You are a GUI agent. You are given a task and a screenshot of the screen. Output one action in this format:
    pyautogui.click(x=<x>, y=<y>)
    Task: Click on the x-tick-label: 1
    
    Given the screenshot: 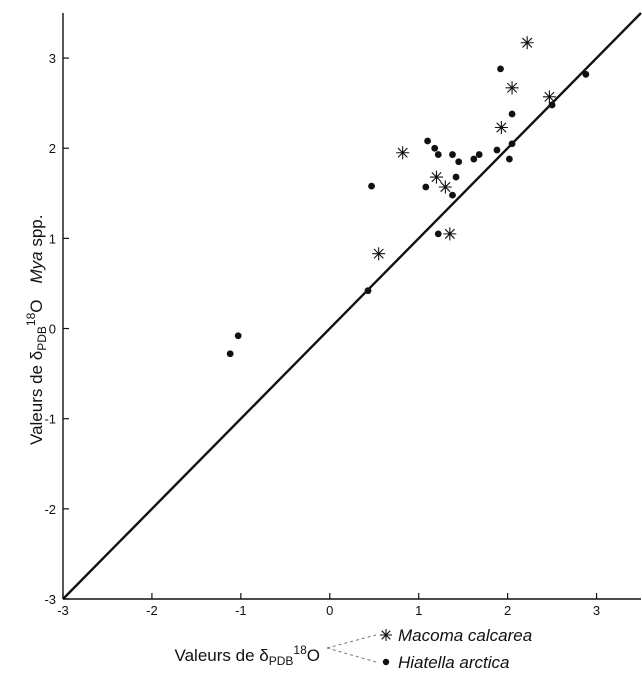 What is the action you would take?
    pyautogui.click(x=418, y=610)
    